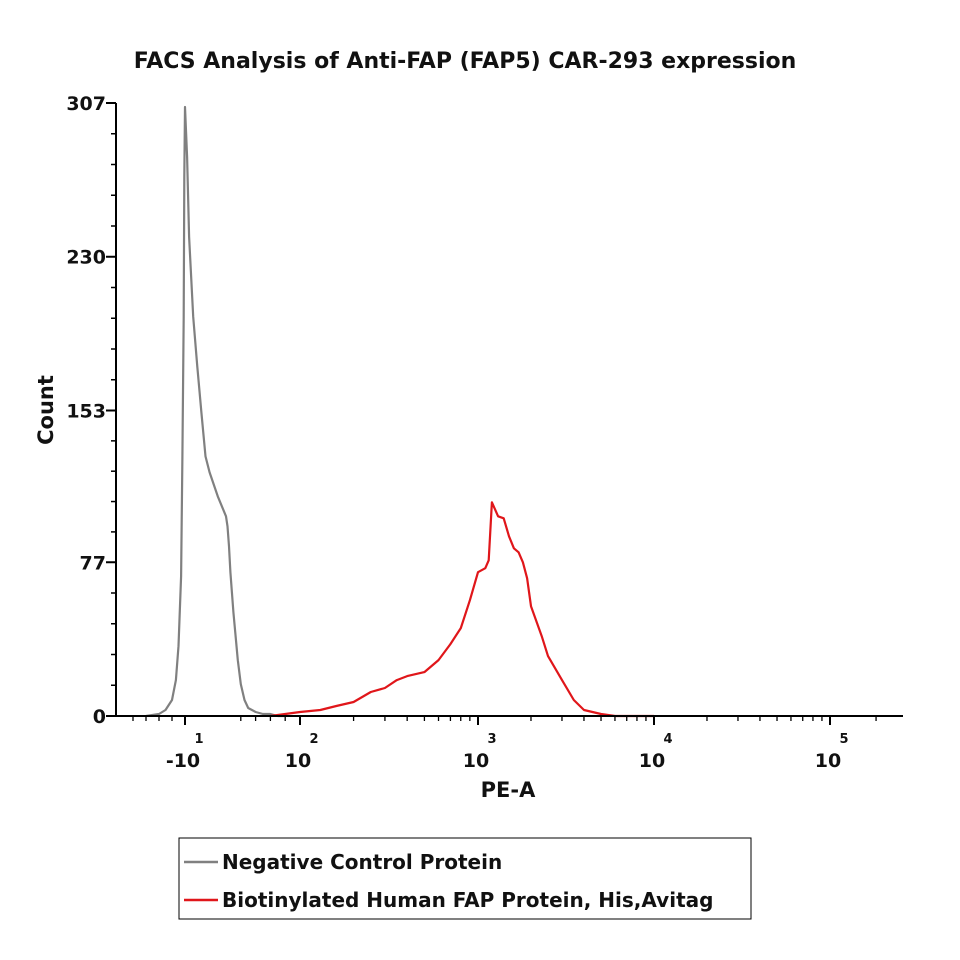  Describe the element at coordinates (99, 717) in the screenshot. I see `y-tick-label: 0` at that location.